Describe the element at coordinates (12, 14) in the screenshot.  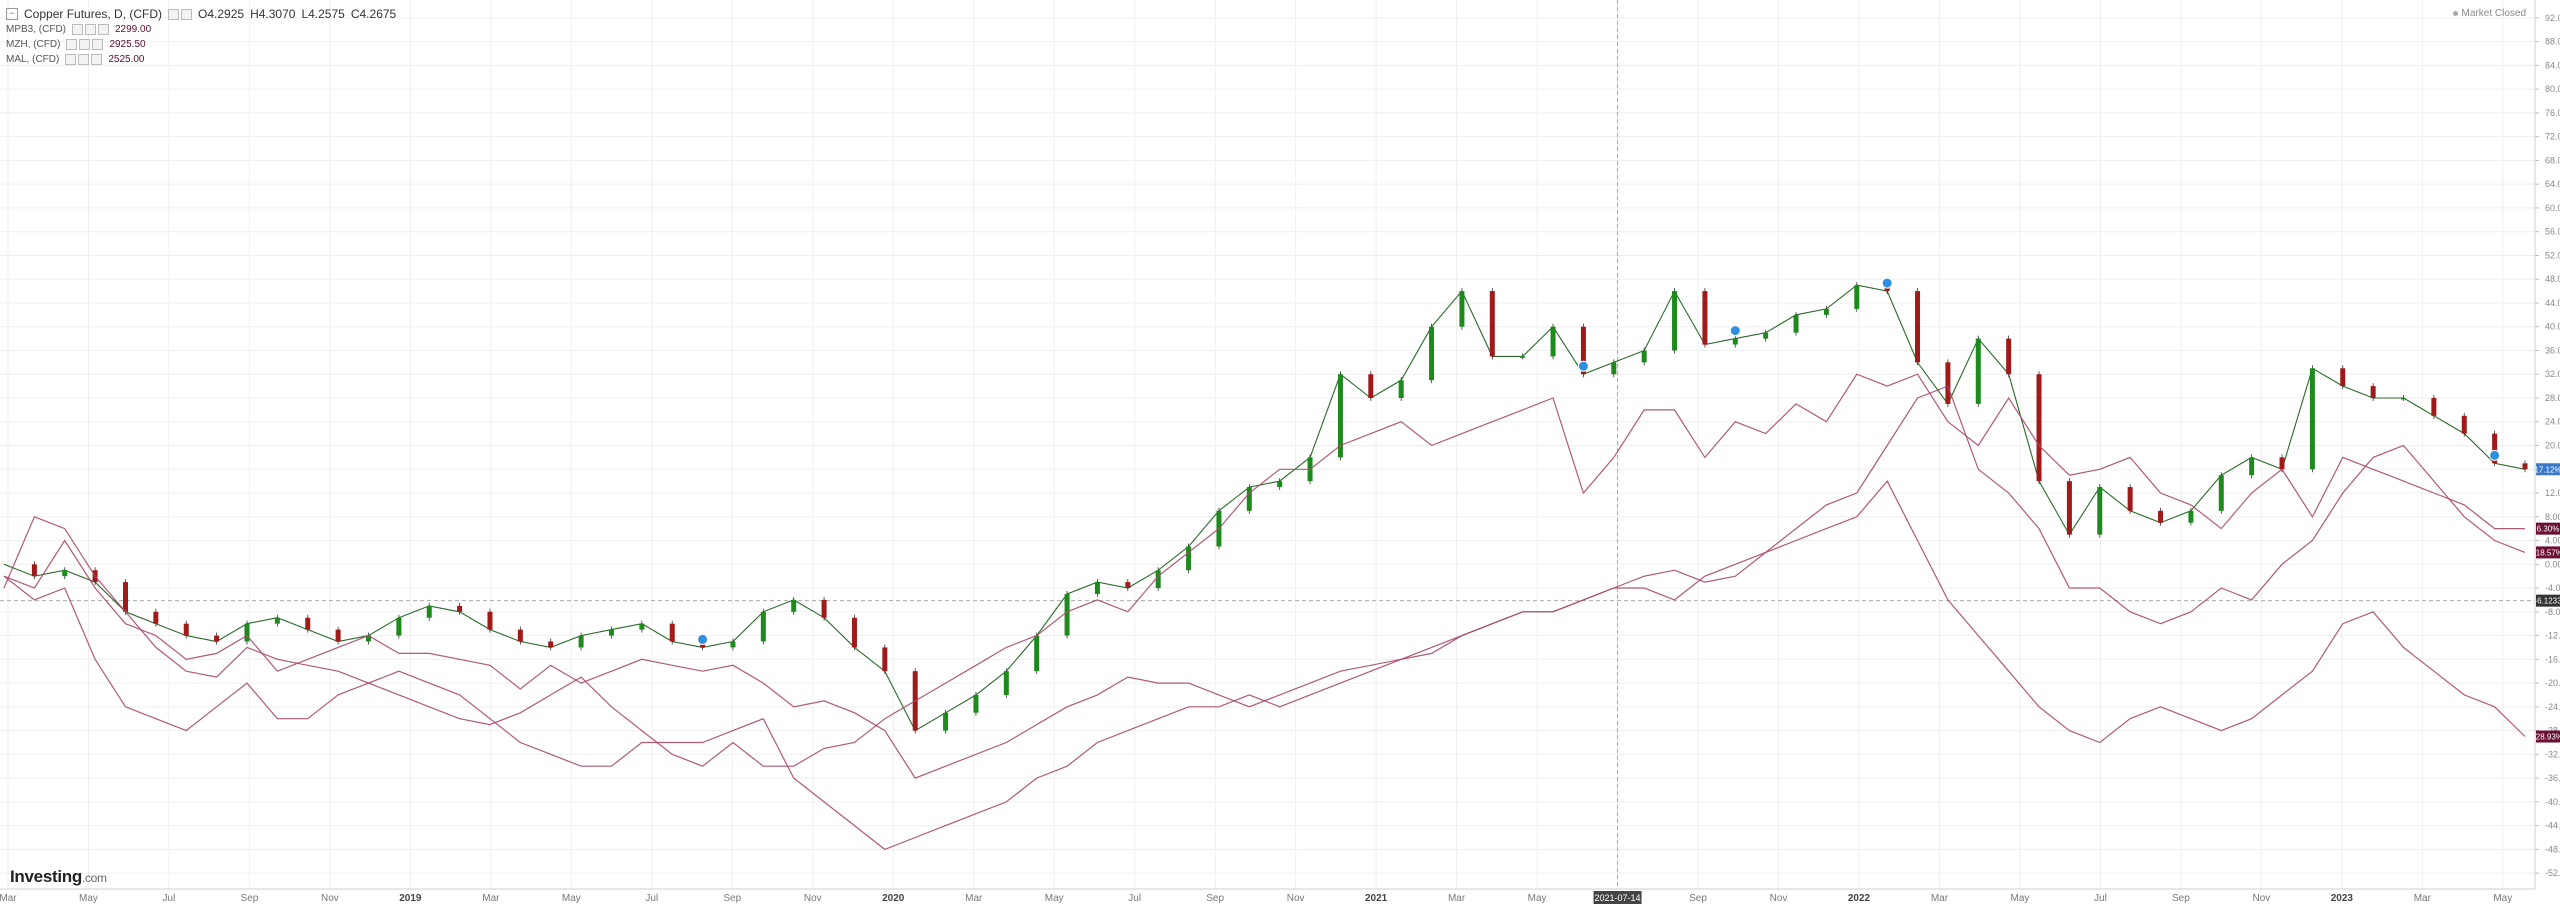
I see `collapse-icon: −` at that location.